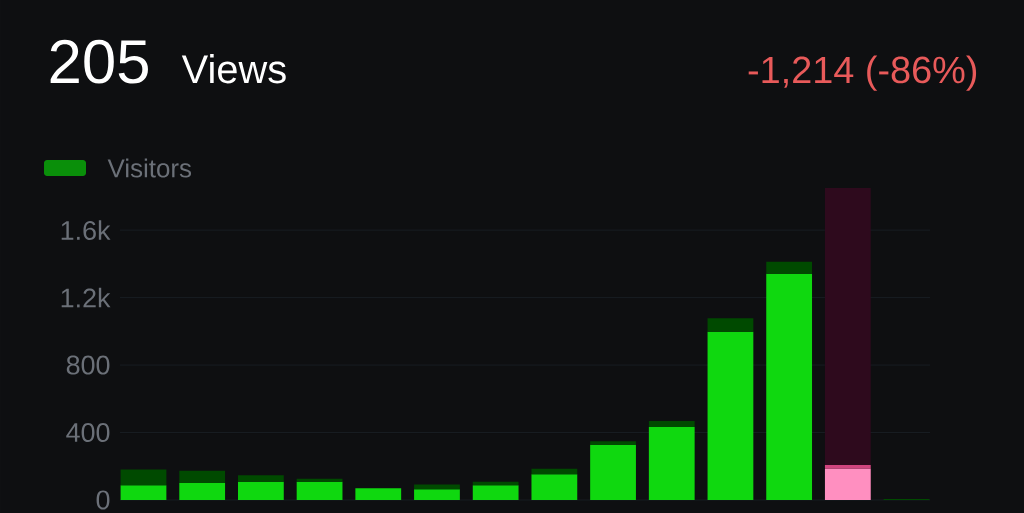 This screenshot has height=513, width=1024. Describe the element at coordinates (88, 433) in the screenshot. I see `y-tick-label: 400` at that location.